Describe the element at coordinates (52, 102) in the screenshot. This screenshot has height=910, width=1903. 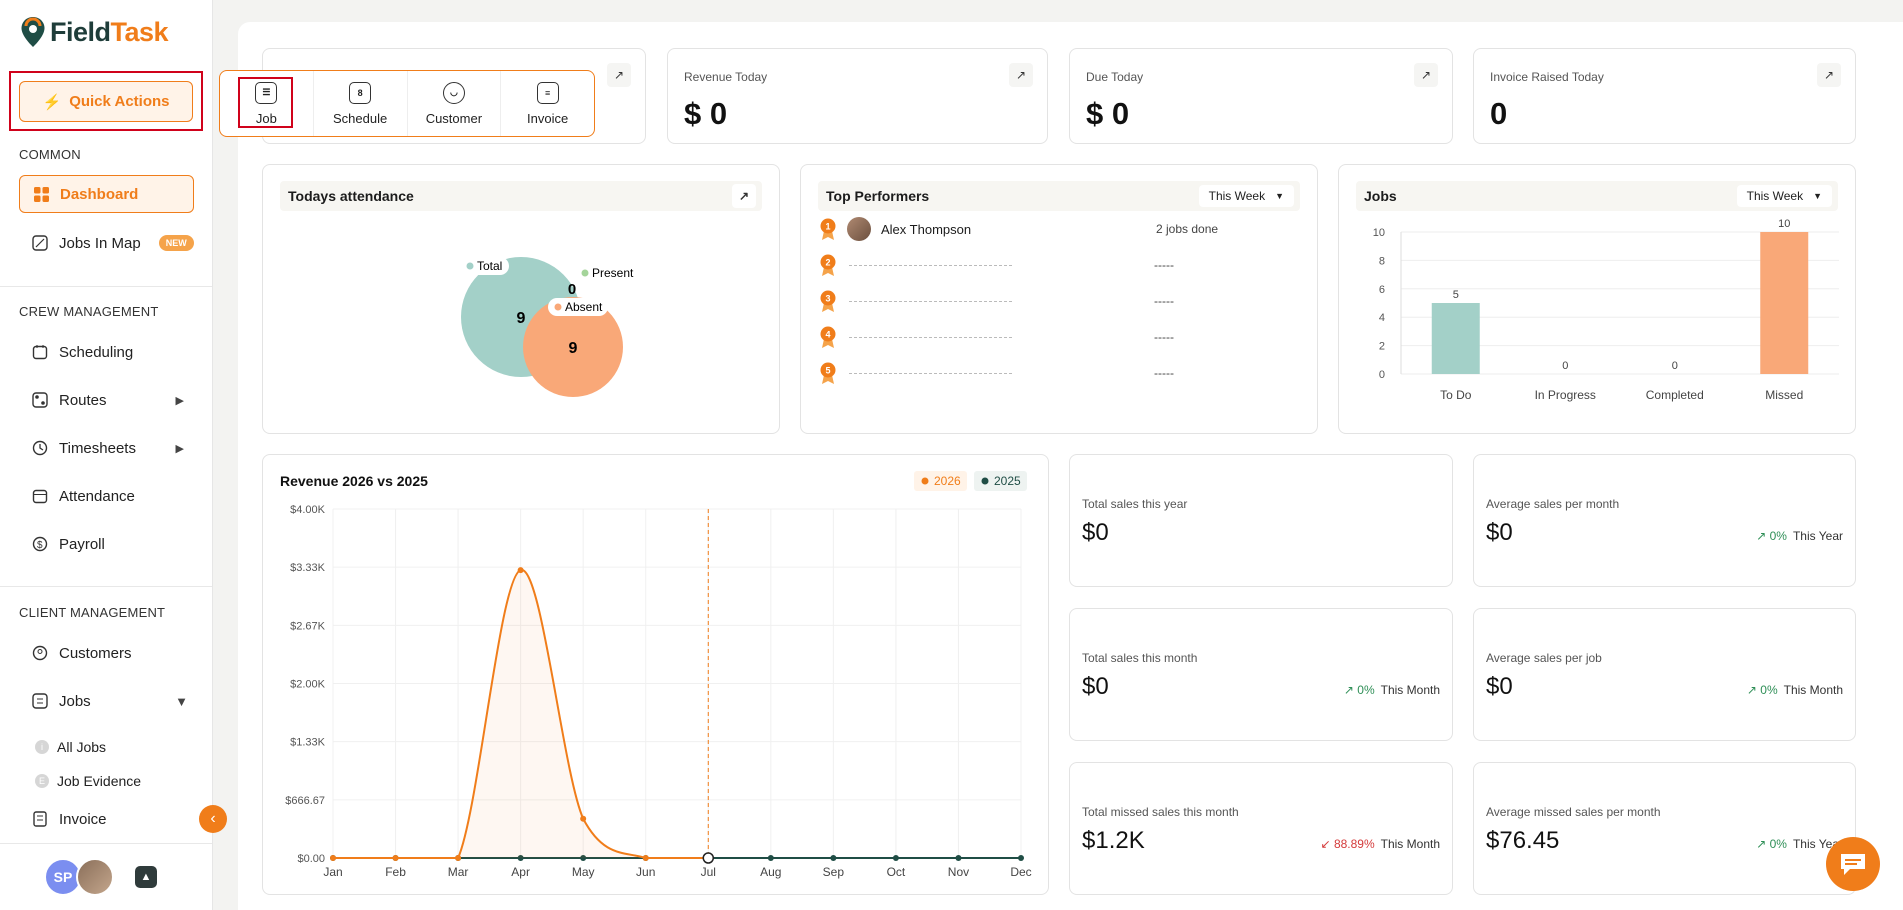
I see `lightning-icon: ⚡` at that location.